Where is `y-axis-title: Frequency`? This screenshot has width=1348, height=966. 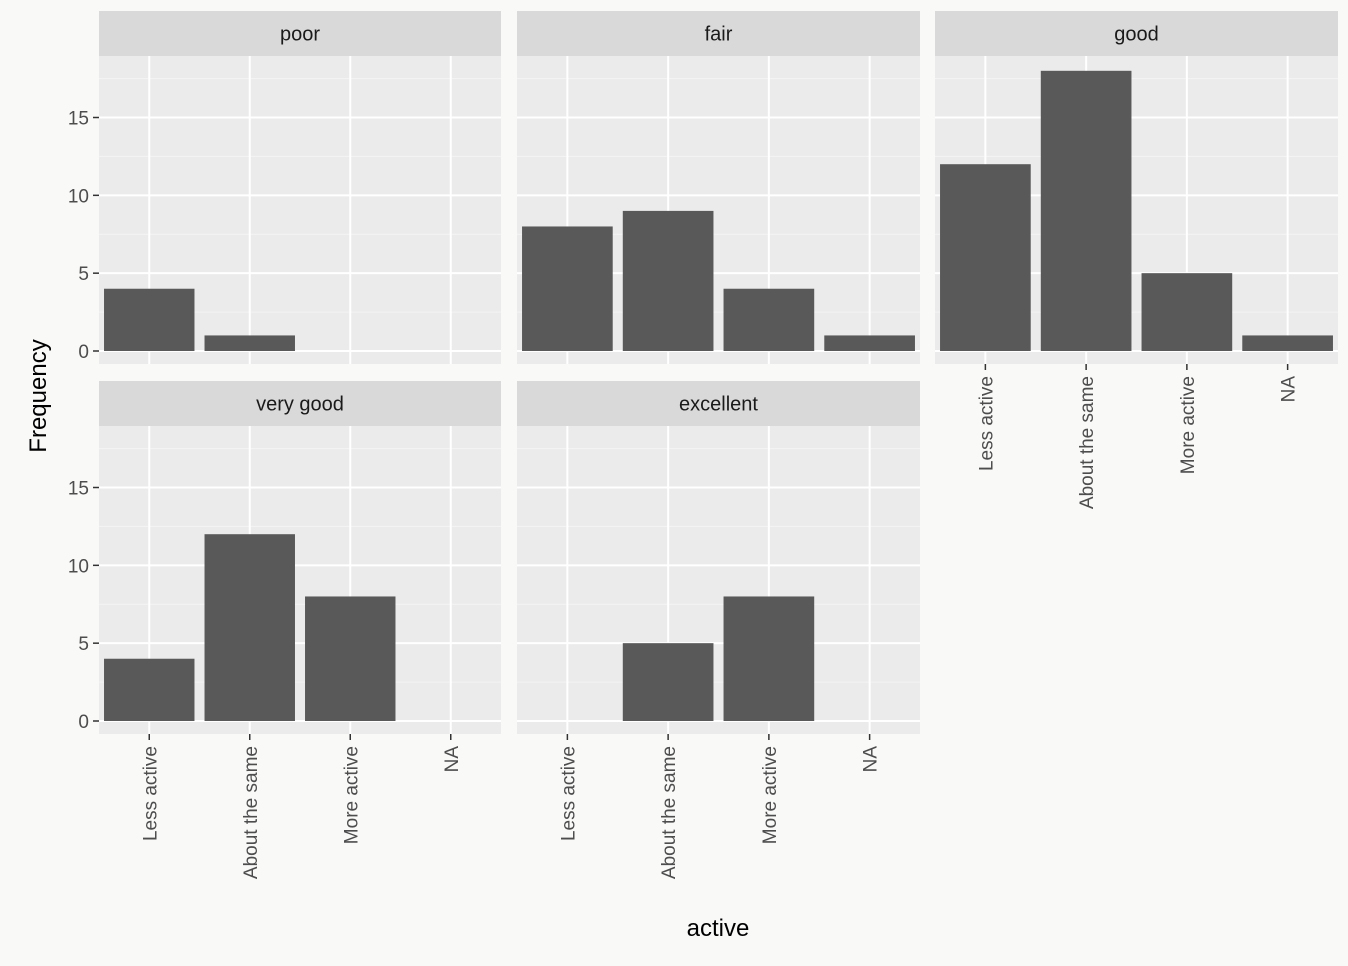 y-axis-title: Frequency is located at coordinates (38, 395).